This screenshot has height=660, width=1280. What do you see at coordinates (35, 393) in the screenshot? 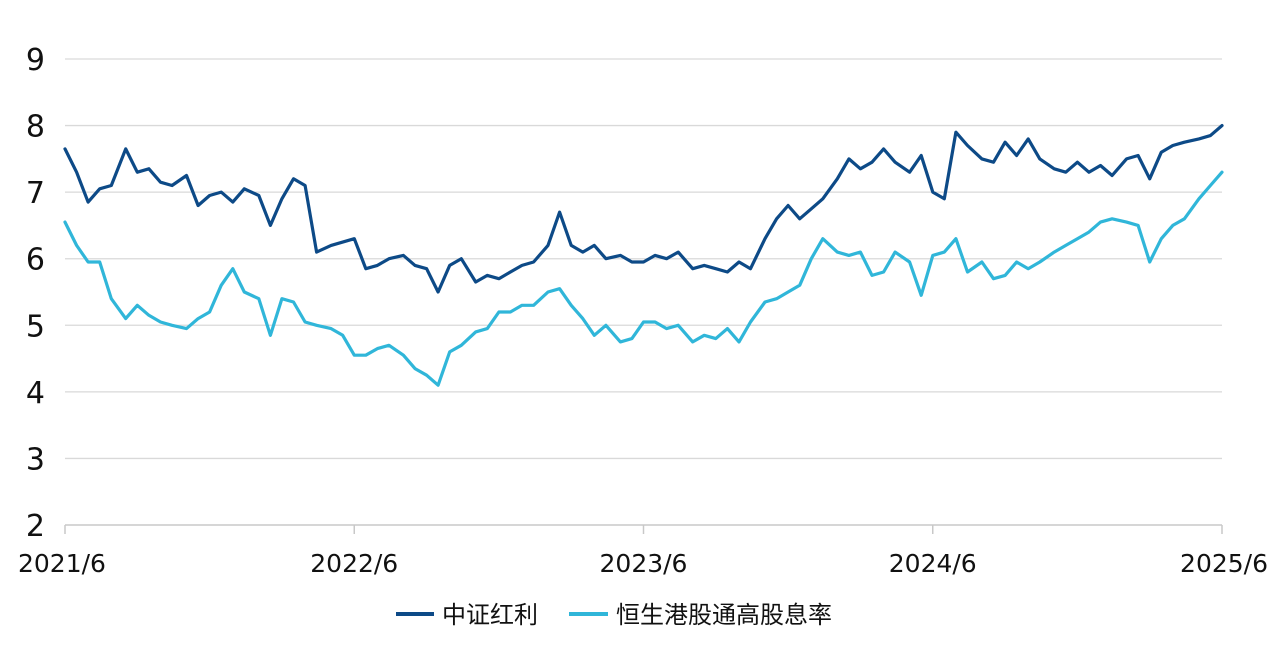
I see `y-axis-tick-label: 4` at bounding box center [35, 393].